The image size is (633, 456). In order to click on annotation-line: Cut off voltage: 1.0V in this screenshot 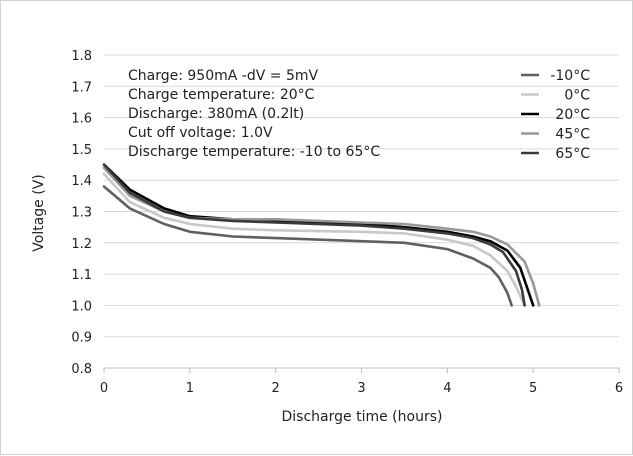, I will do `click(200, 133)`.